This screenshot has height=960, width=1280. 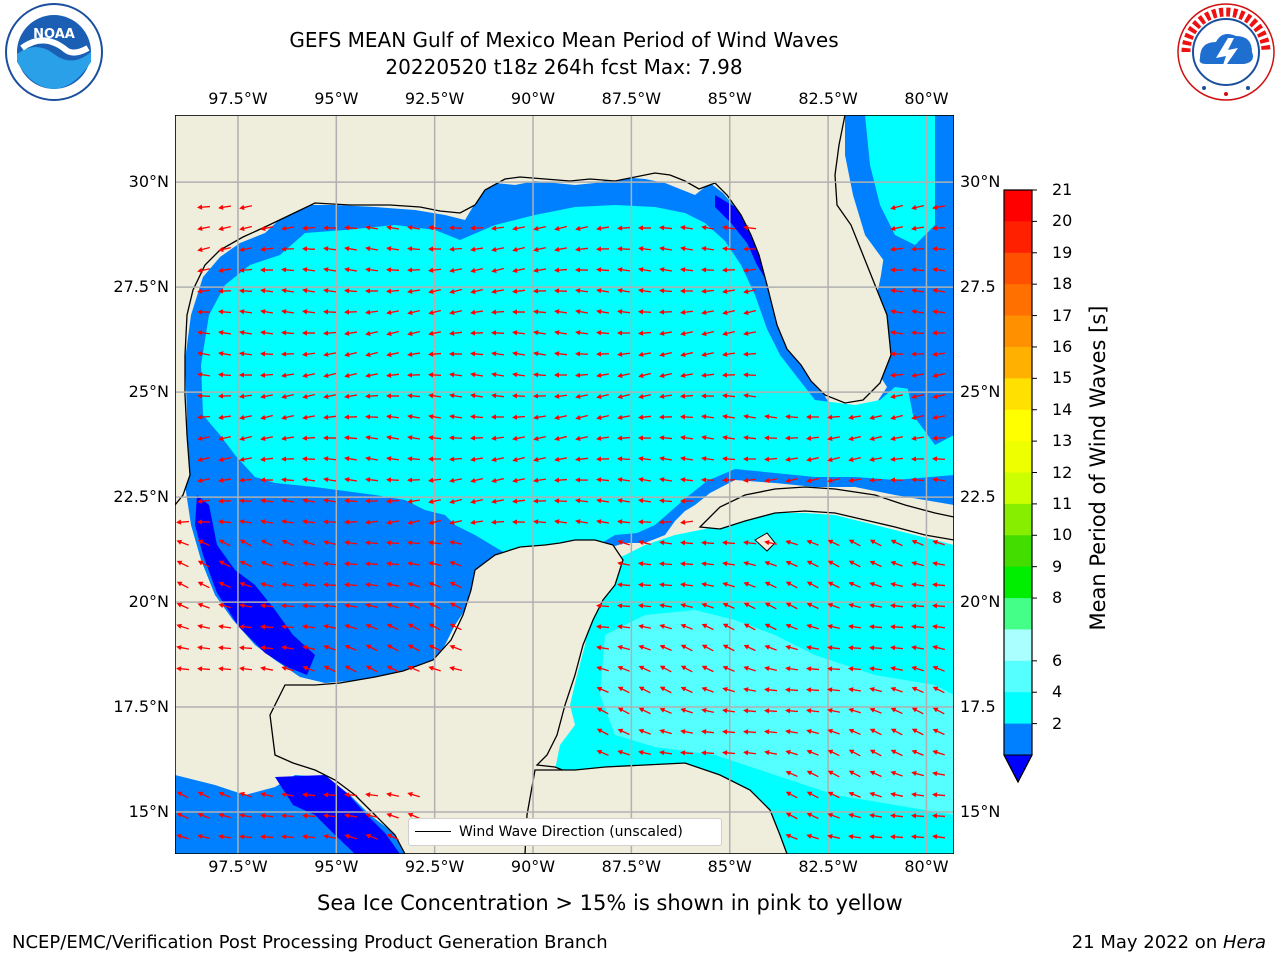 I want to click on colorbar-tick-label: 18, so click(x=1062, y=284).